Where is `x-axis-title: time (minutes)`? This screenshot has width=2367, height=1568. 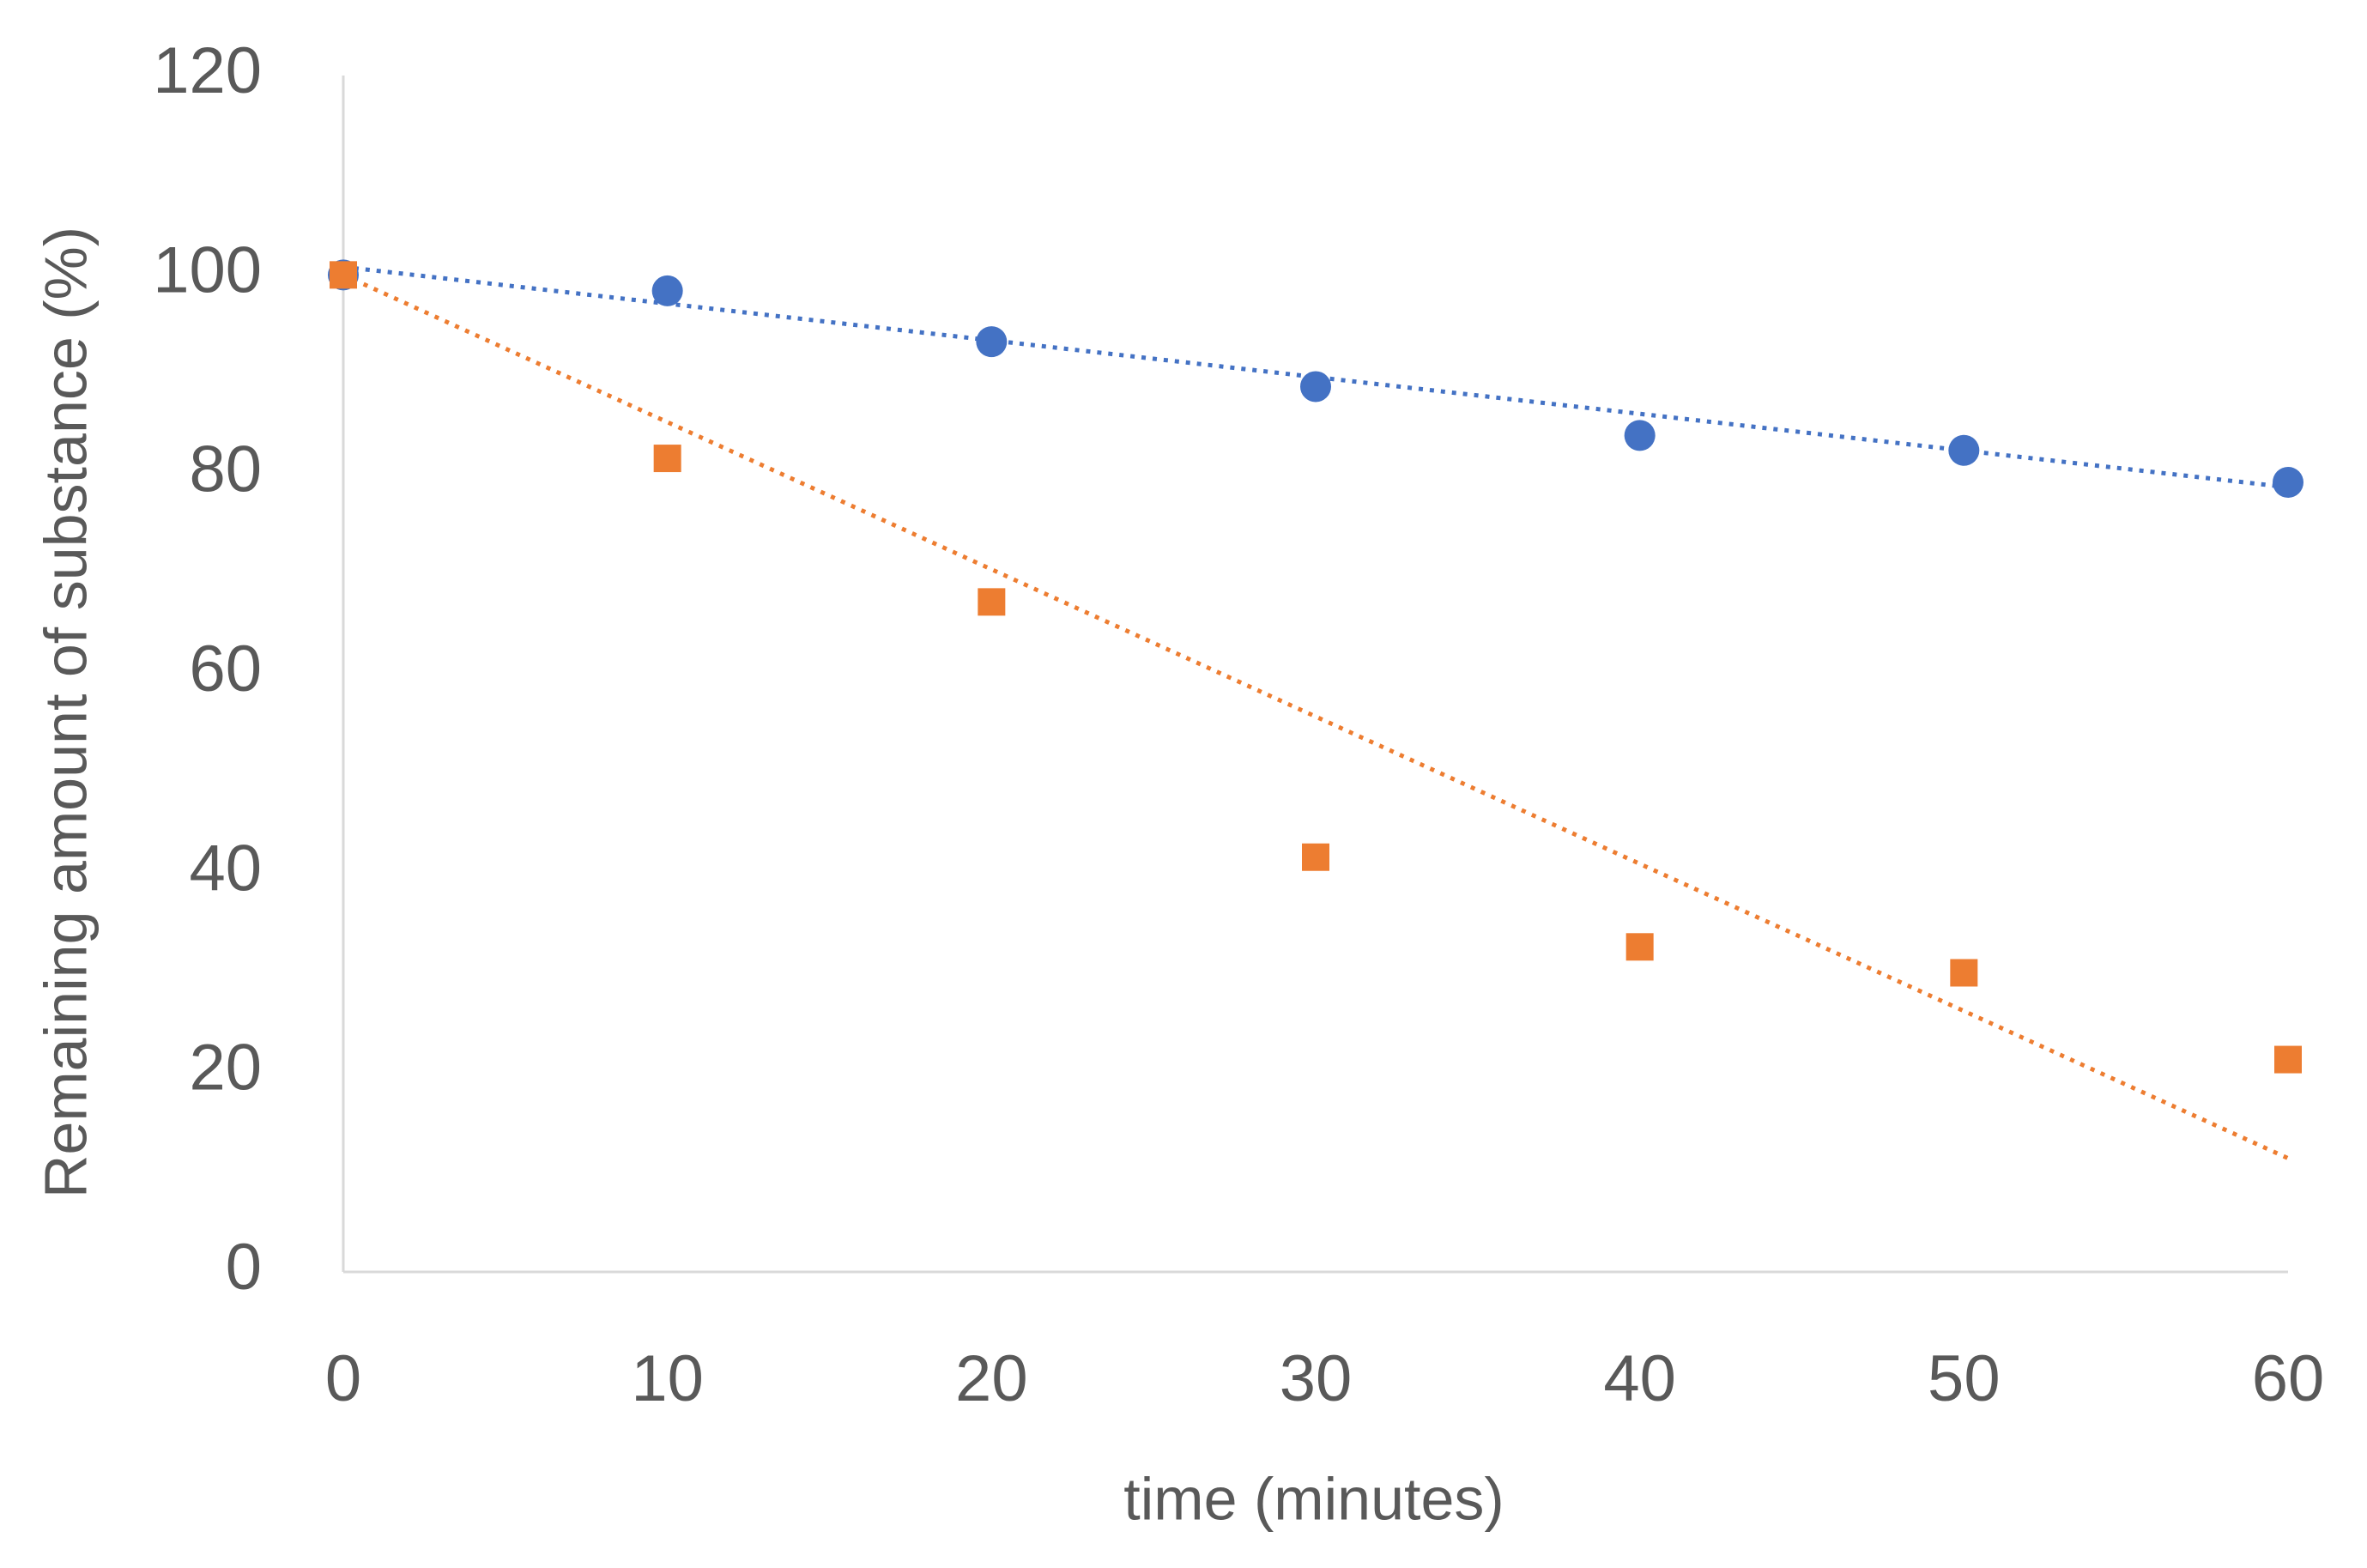
x-axis-title: time (minutes) is located at coordinates (1313, 1498).